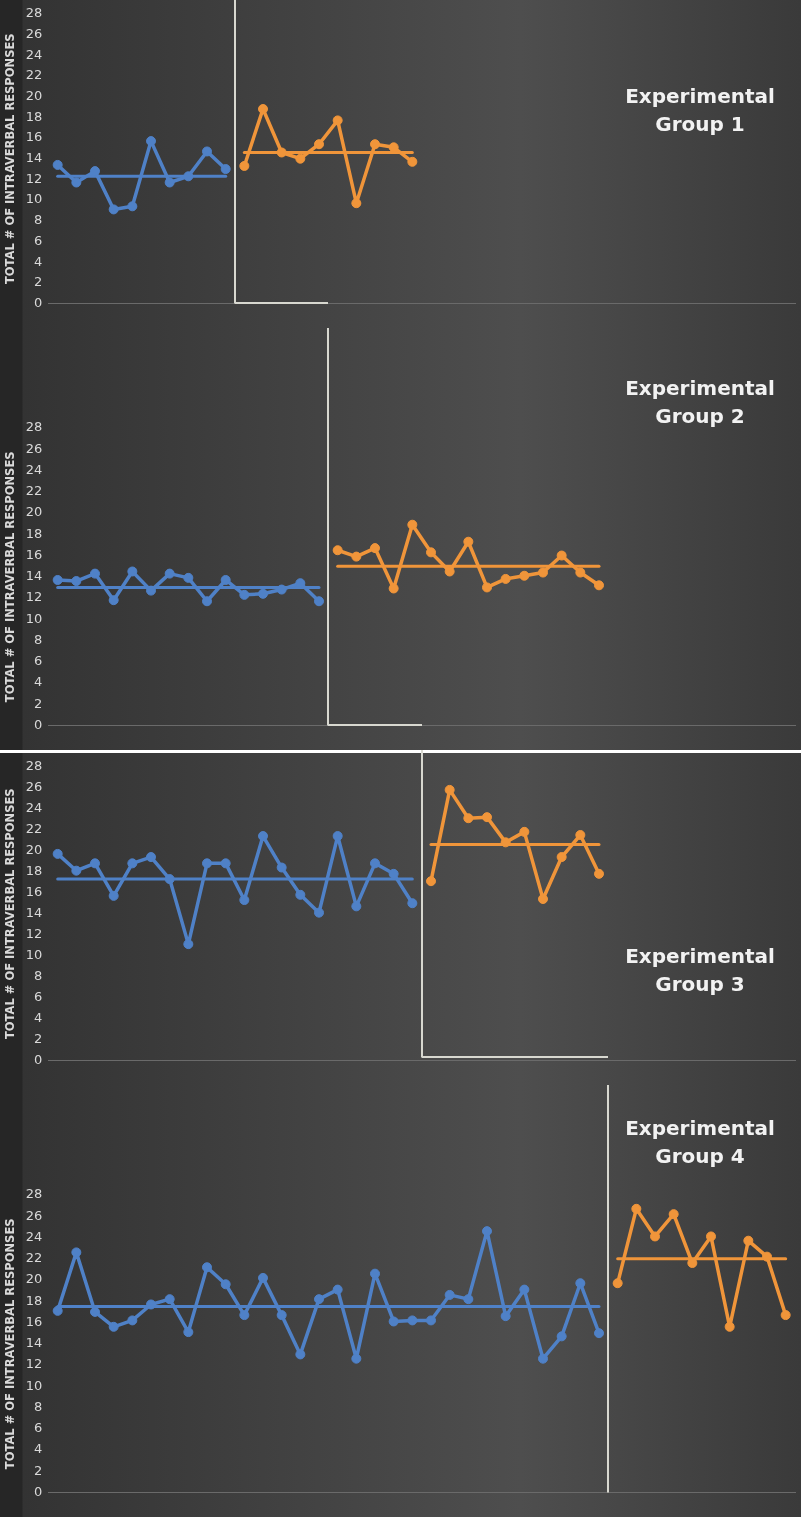 The width and height of the screenshot is (801, 1517). I want to click on chart-title: Experimental Group 2, so click(700, 402).